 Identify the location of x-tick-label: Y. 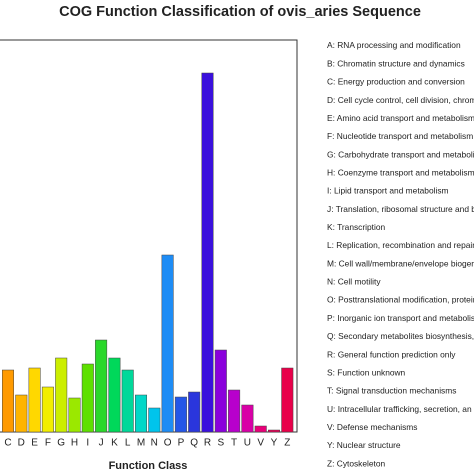
(274, 443).